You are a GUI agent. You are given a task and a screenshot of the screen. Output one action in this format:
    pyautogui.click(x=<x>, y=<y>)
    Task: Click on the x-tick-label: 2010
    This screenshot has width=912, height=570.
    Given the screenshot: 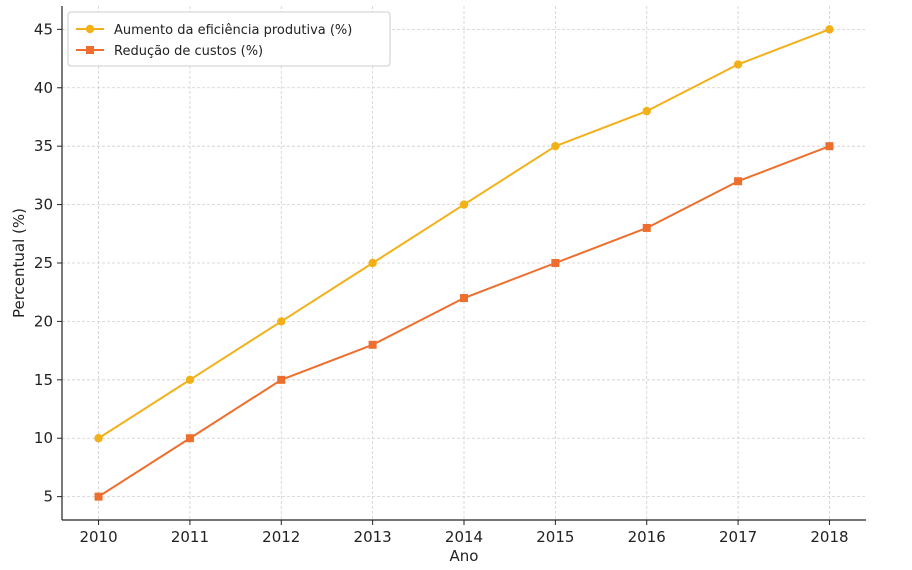 What is the action you would take?
    pyautogui.click(x=98, y=537)
    